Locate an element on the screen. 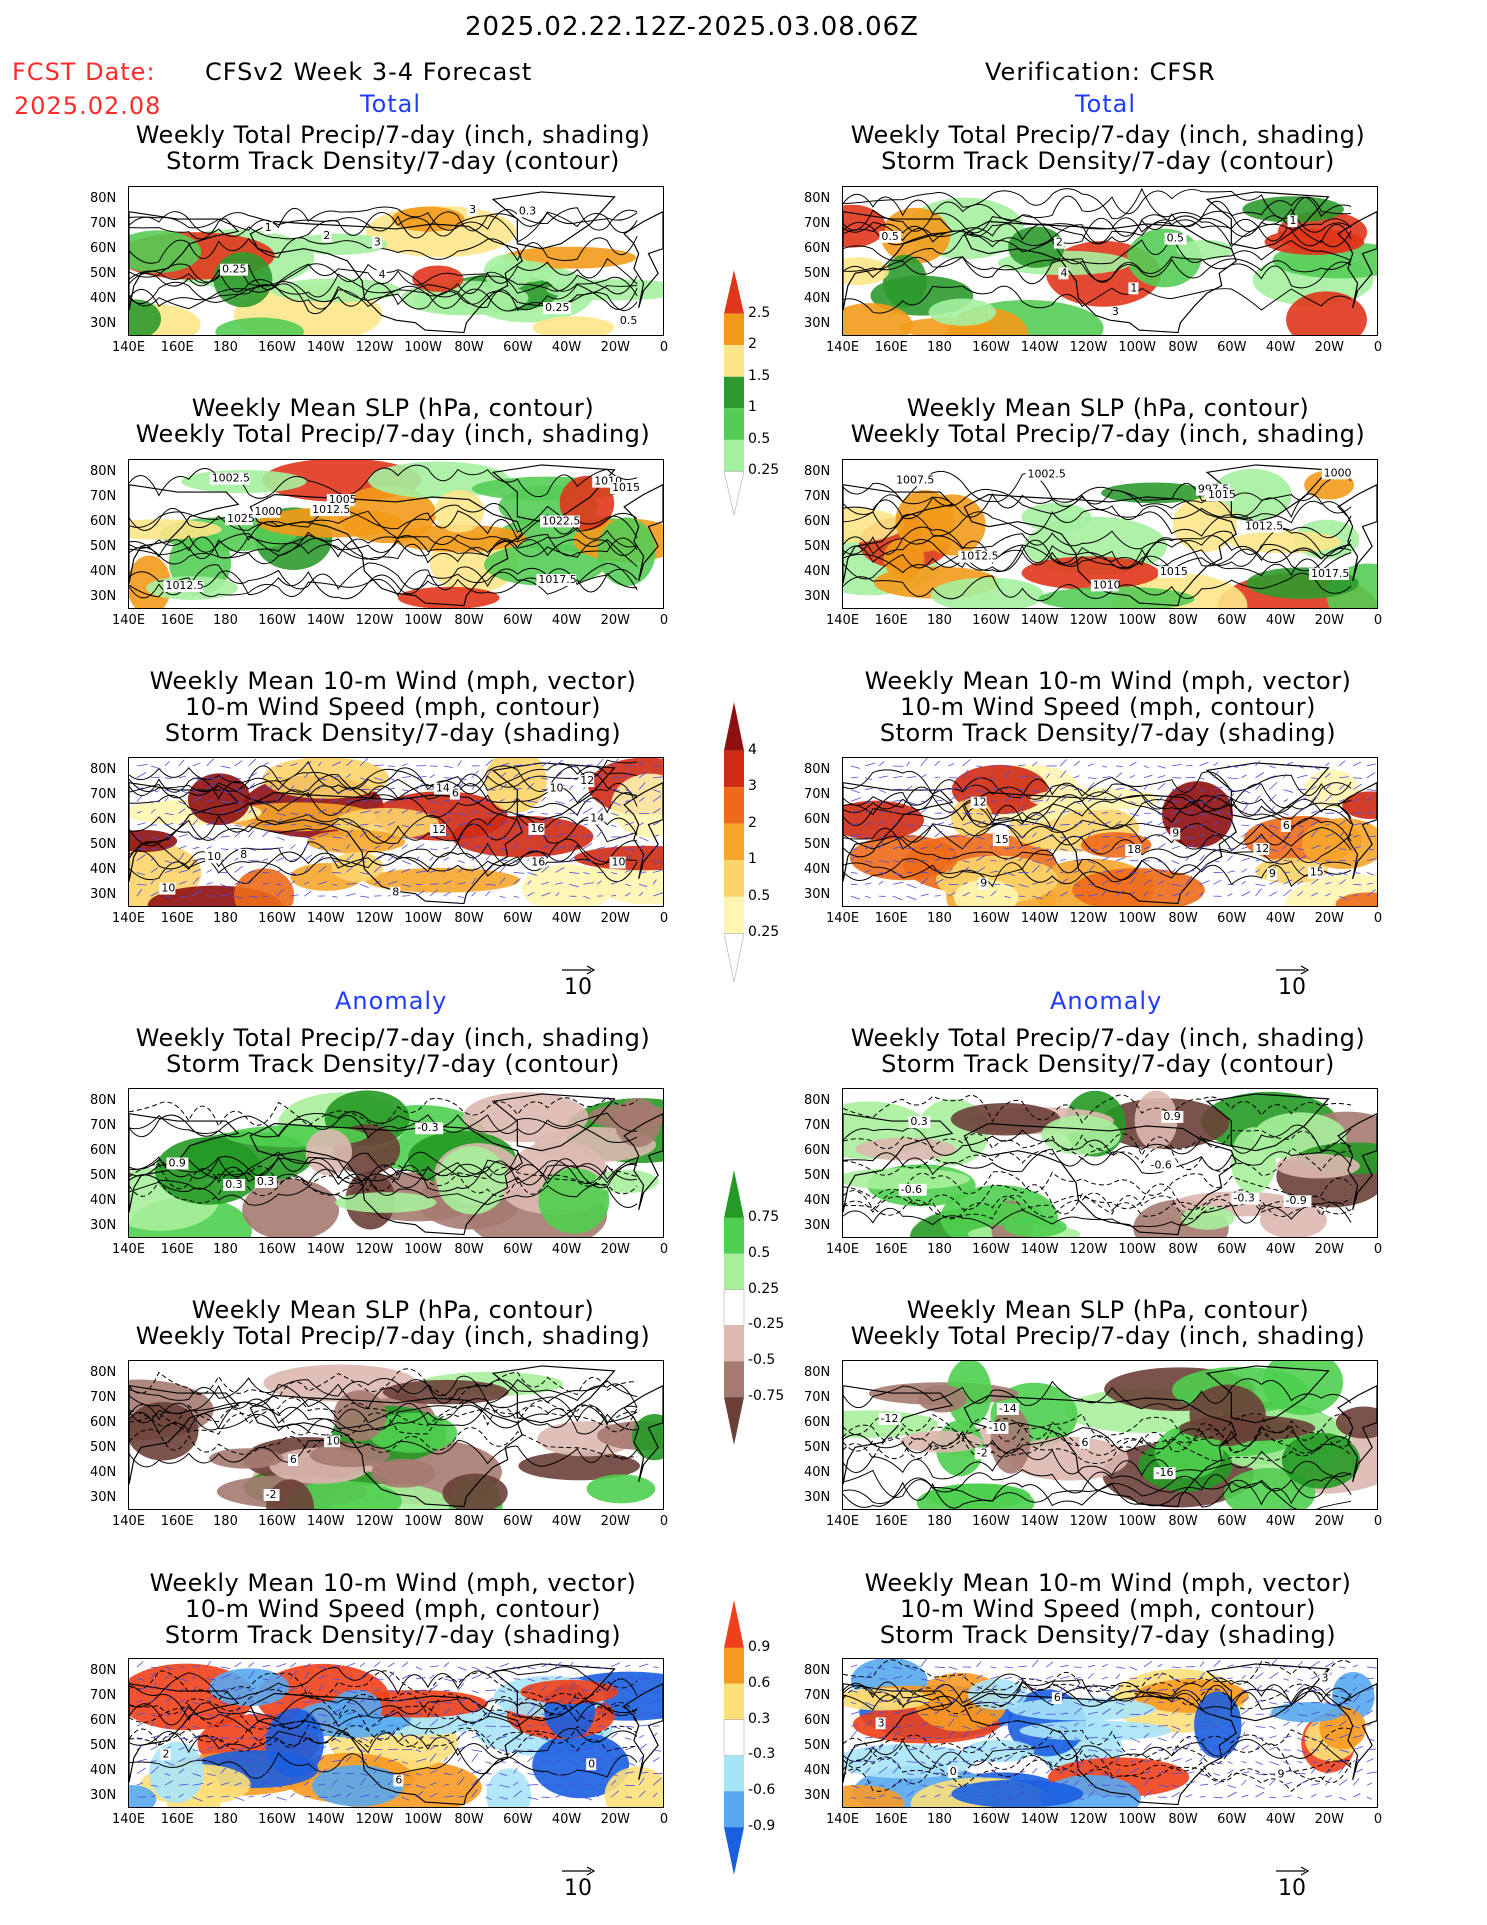  contour-label: 12 is located at coordinates (1261, 848).